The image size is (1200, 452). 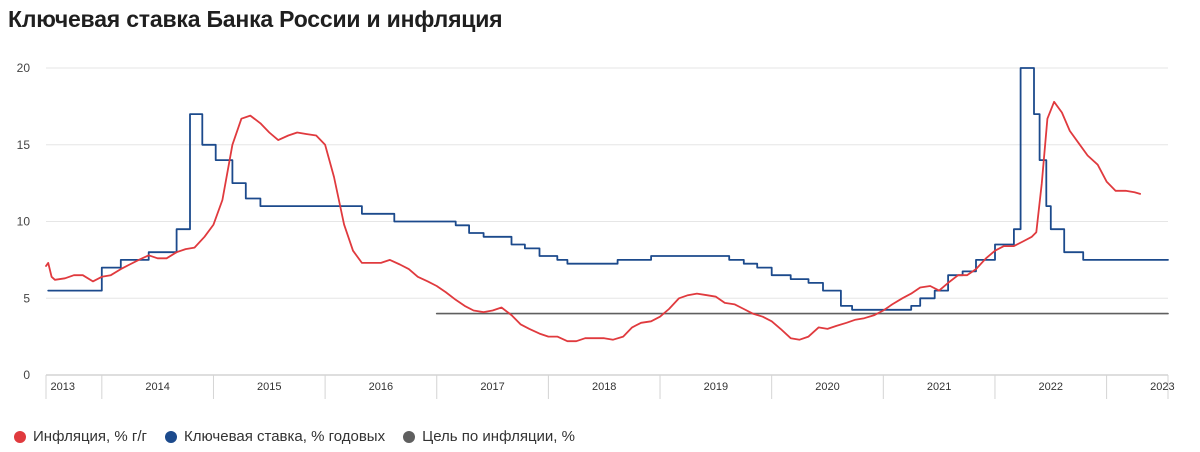 I want to click on legend-dot-key-rate, so click(x=171, y=436).